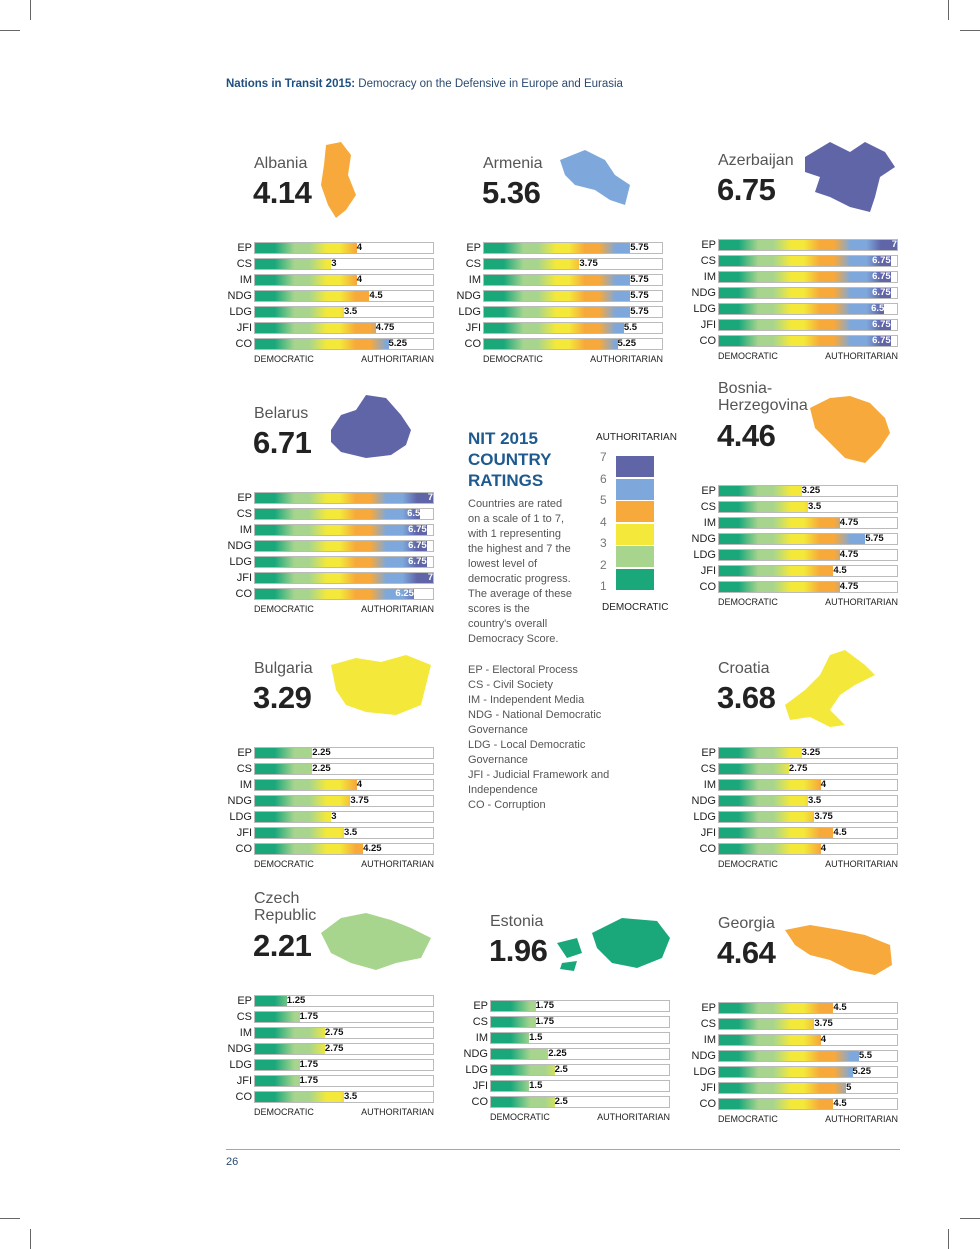  Describe the element at coordinates (878, 308) in the screenshot. I see `rating-value: 6.5` at that location.